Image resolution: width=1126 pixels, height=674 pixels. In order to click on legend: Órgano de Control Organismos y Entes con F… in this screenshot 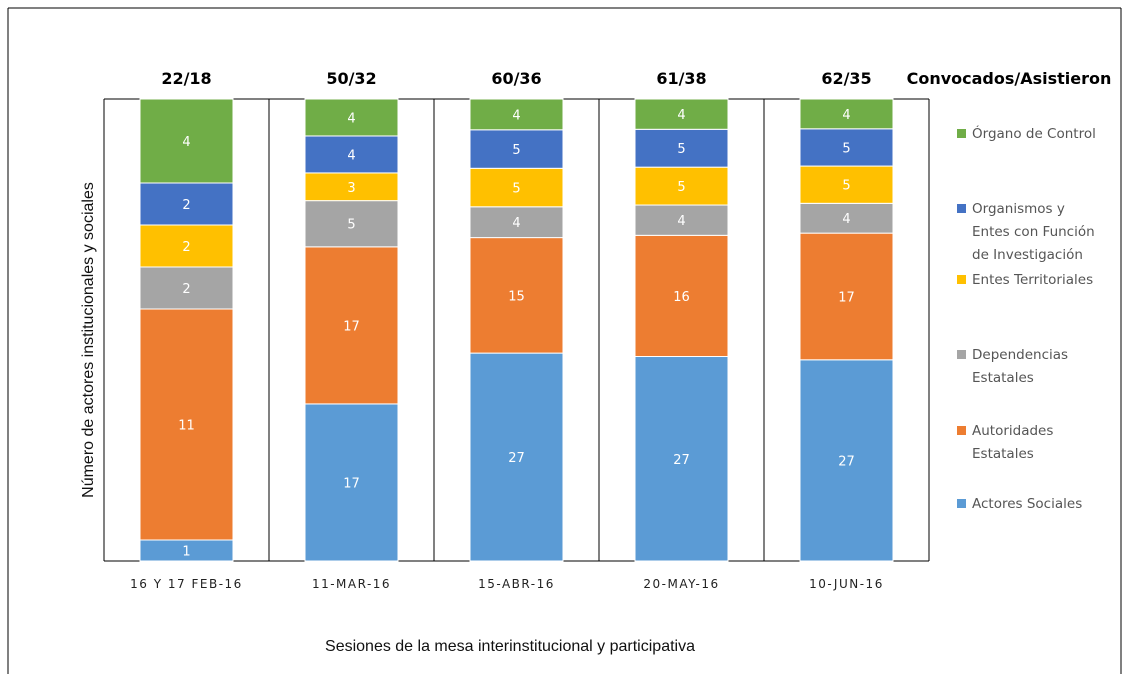, I will do `click(1026, 318)`.